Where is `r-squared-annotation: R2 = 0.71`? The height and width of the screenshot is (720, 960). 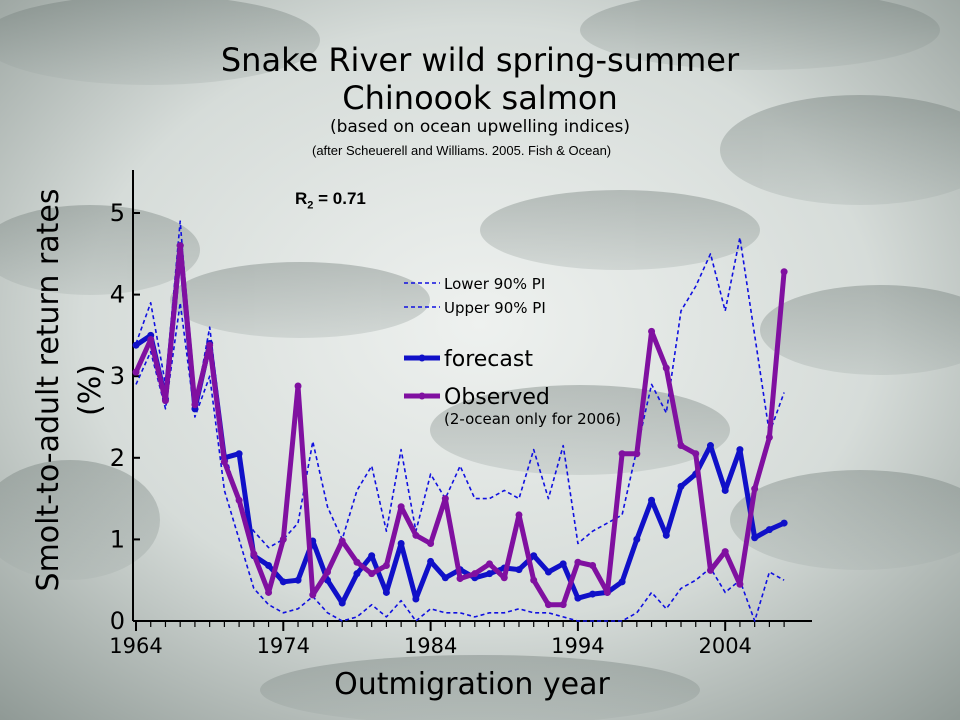 r-squared-annotation: R2 = 0.71 is located at coordinates (330, 200).